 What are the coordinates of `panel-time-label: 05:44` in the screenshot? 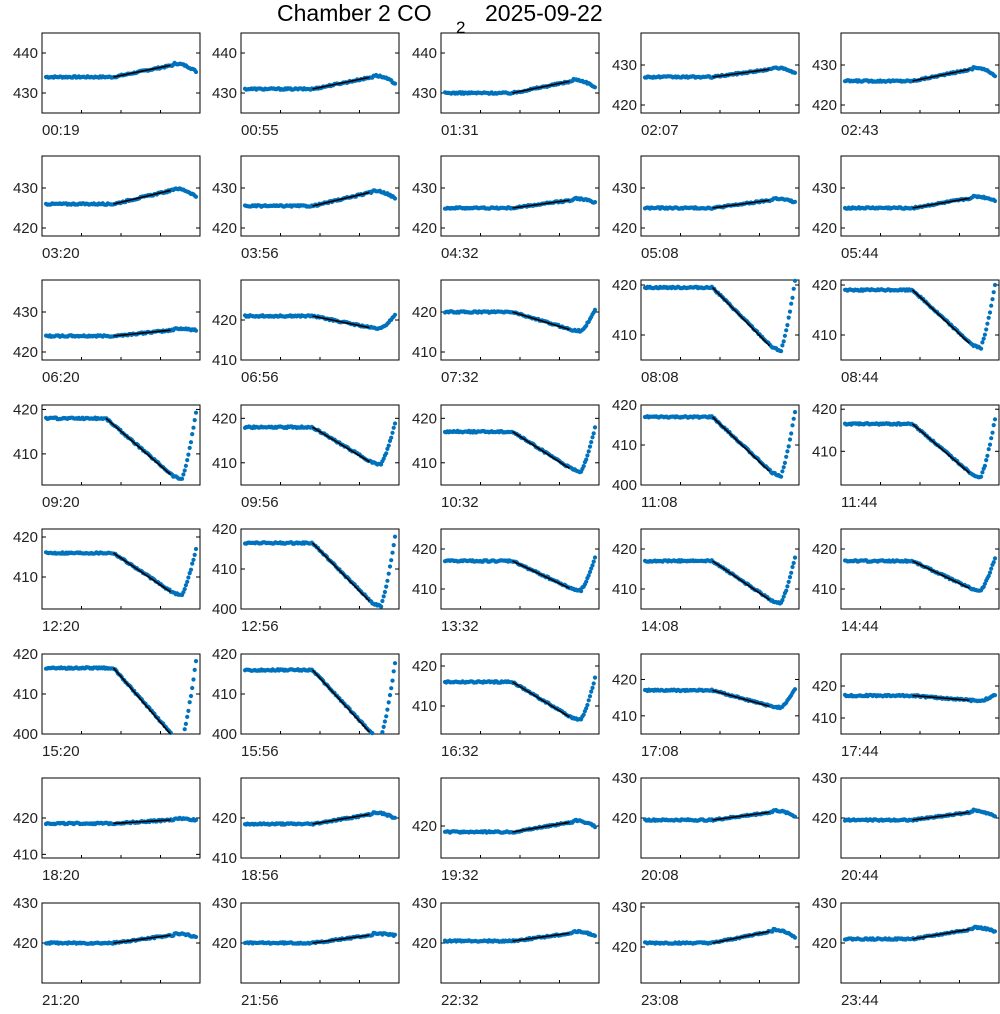 It's located at (860, 253).